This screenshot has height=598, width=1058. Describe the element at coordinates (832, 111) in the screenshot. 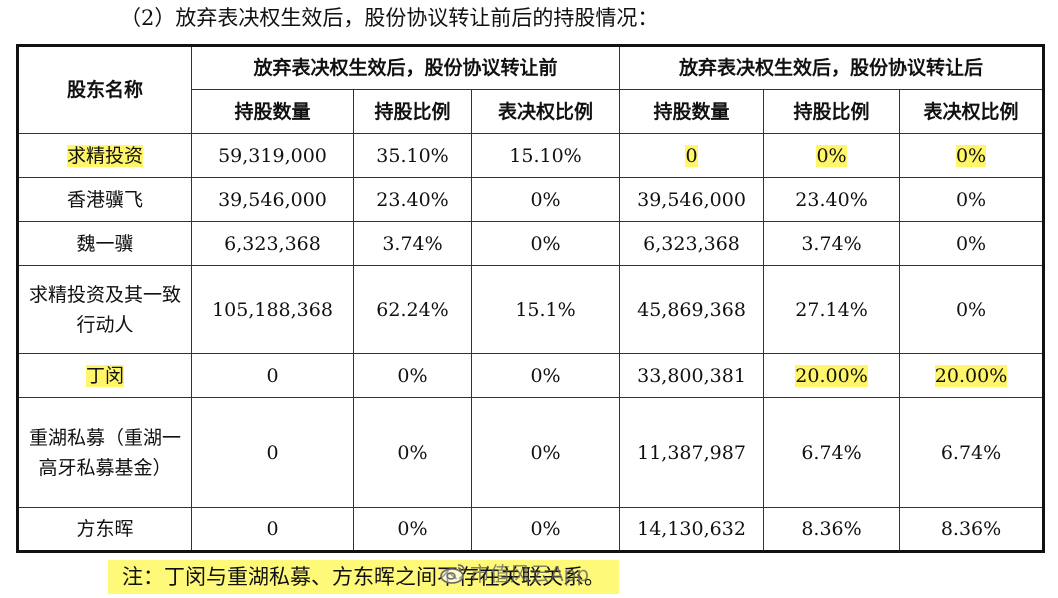

I see `subheader-ratio-after: 持股比例` at that location.